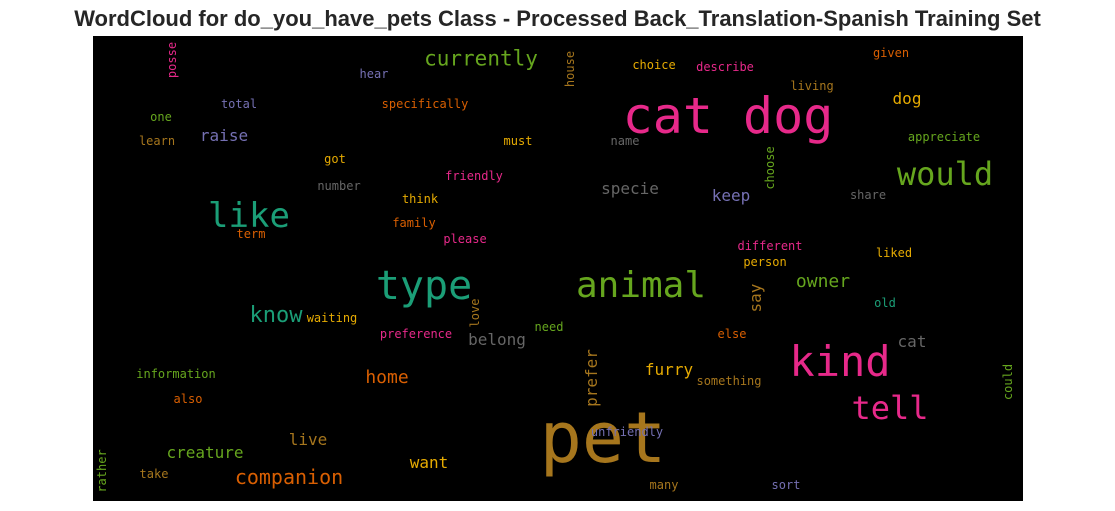  What do you see at coordinates (414, 223) in the screenshot?
I see `word-family: family` at bounding box center [414, 223].